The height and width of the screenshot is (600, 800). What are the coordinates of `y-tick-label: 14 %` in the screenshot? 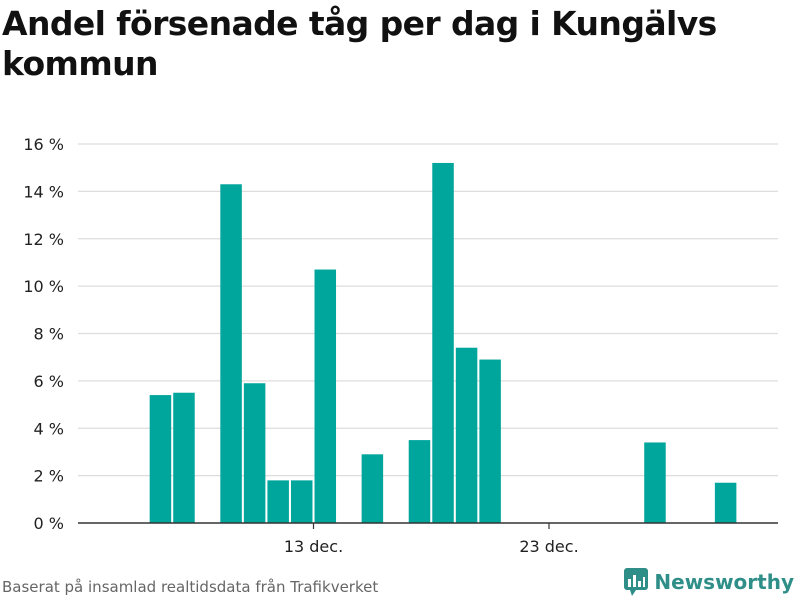 It's located at (43, 191).